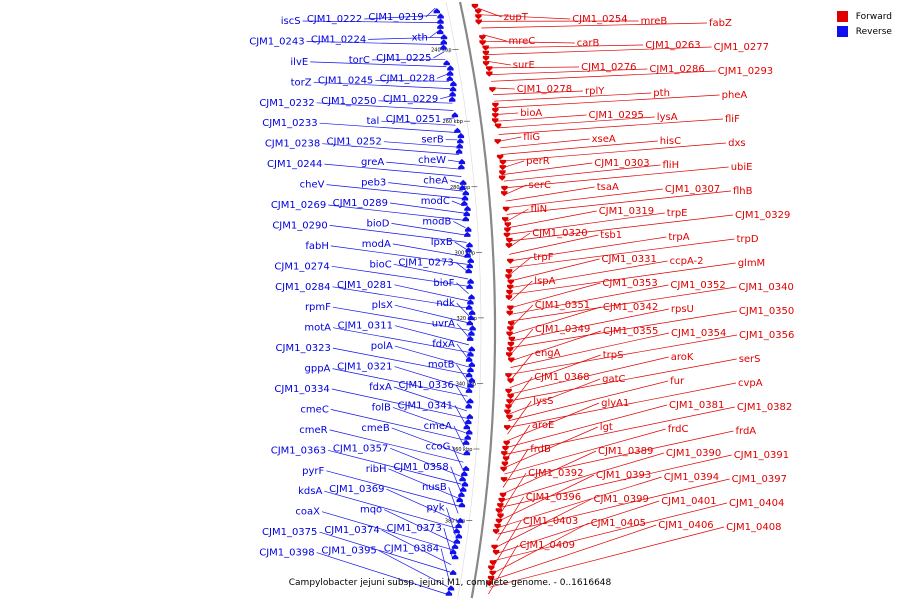  What do you see at coordinates (380, 387) in the screenshot?
I see `gene-label: fdxA` at bounding box center [380, 387].